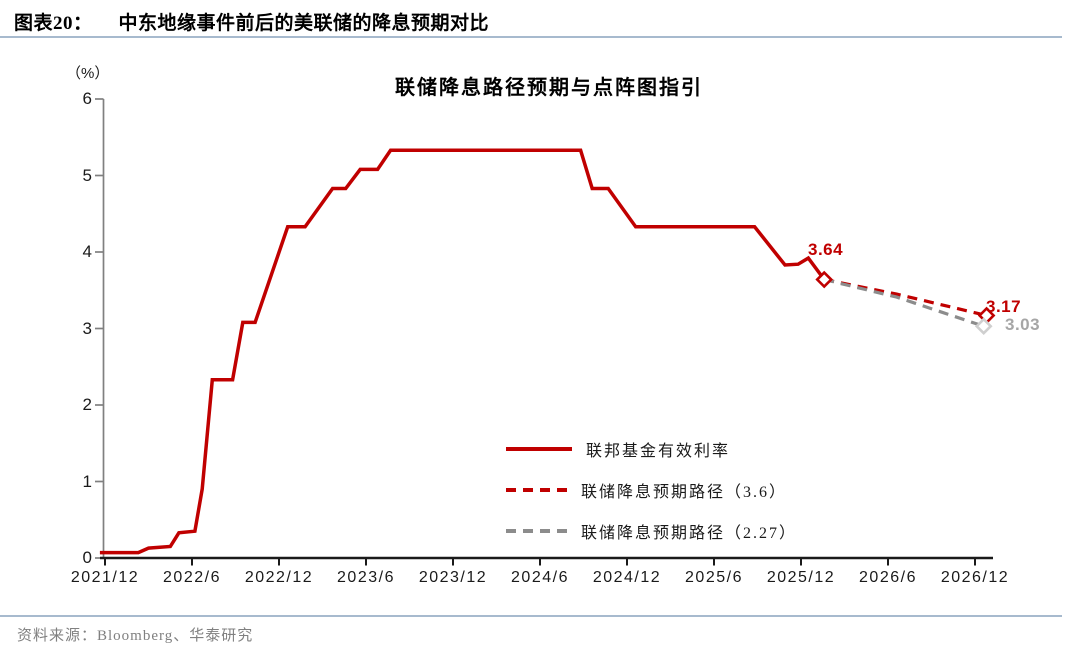  I want to click on x-tick-label: 2021/12, so click(105, 577).